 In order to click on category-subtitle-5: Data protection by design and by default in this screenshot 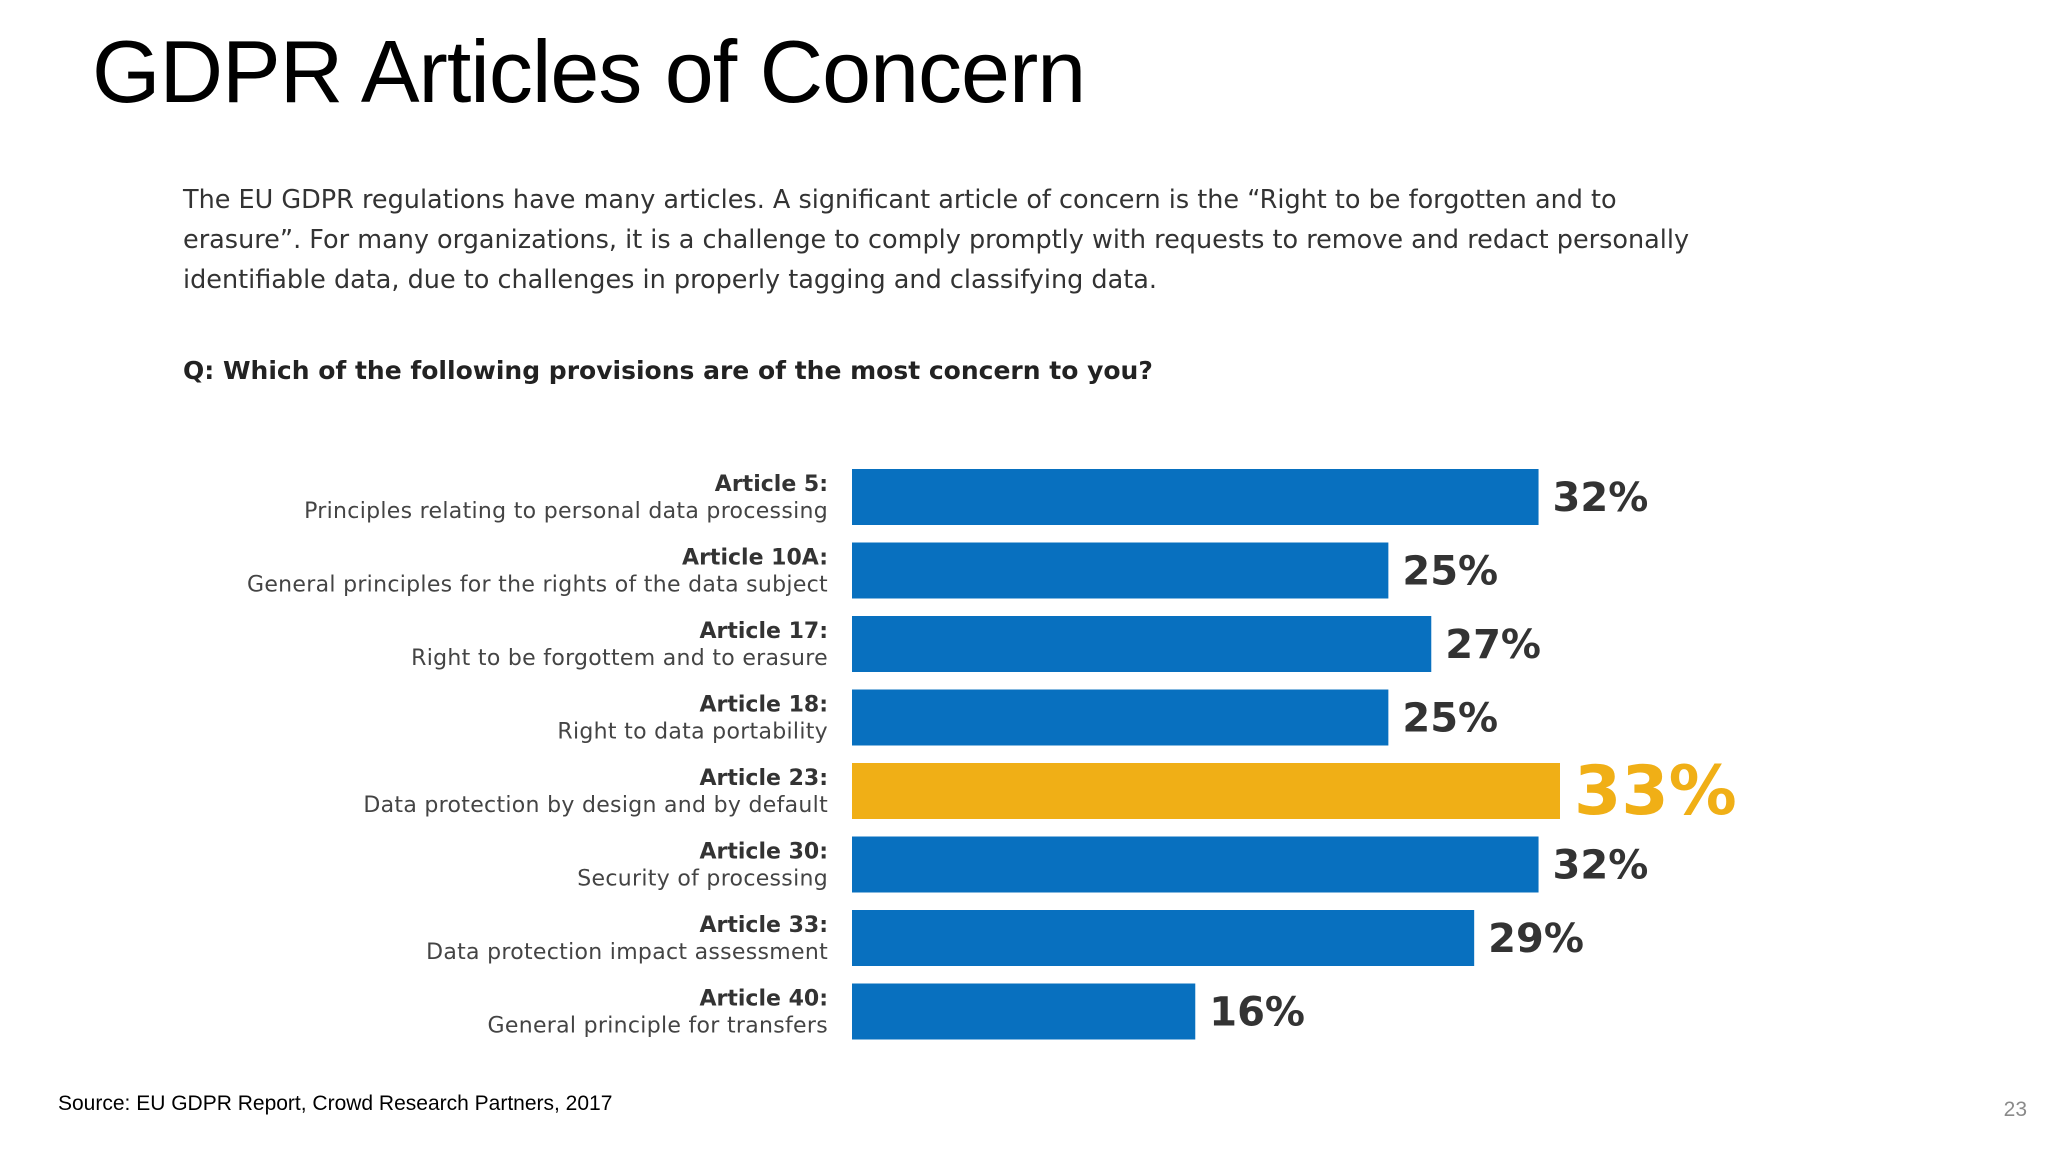, I will do `click(595, 805)`.